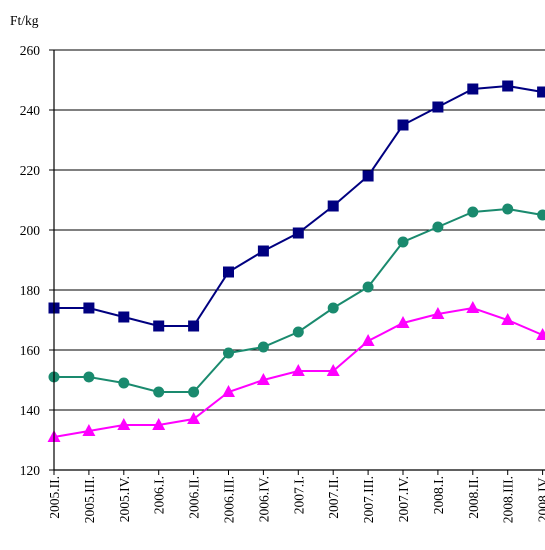 This screenshot has width=545, height=550. I want to click on x-tick-label-10: 2007.IV., so click(403, 499).